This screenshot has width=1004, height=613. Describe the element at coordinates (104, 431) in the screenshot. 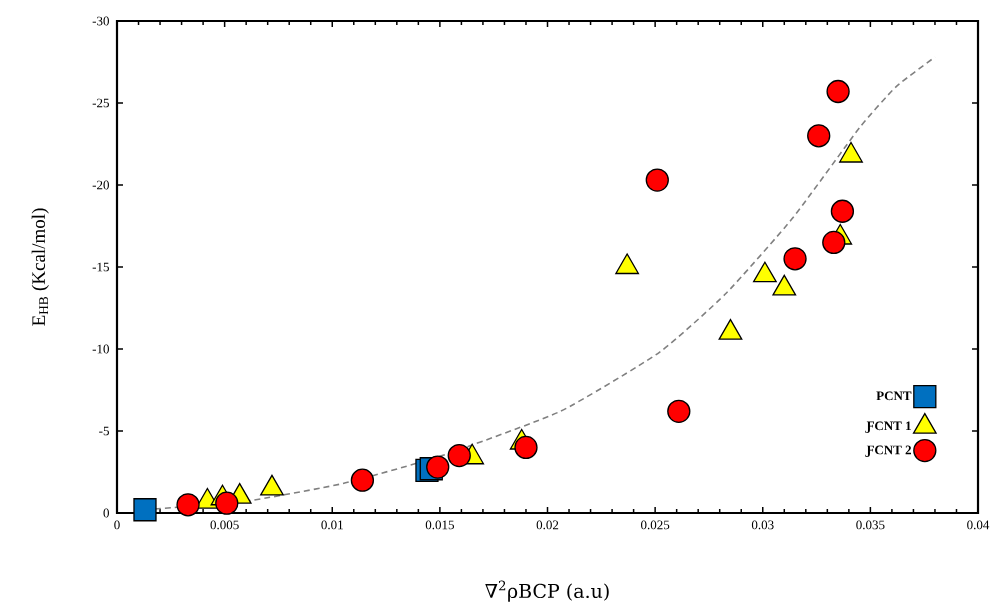

I see `y-tick-label: -5` at that location.